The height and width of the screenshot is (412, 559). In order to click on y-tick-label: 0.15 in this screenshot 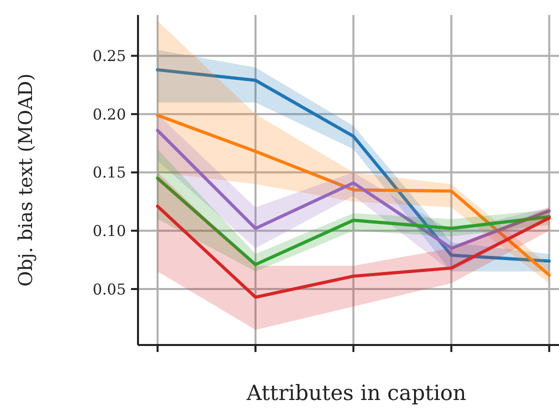, I will do `click(109, 173)`.